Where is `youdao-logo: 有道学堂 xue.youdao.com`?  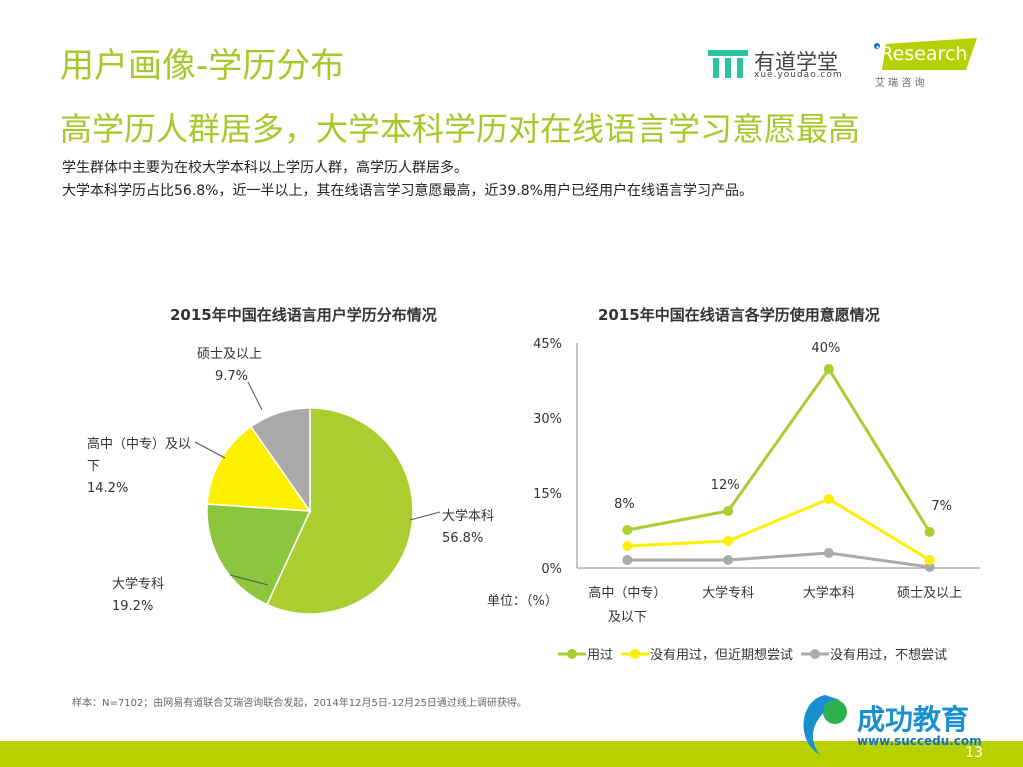
youdao-logo: 有道学堂 xue.youdao.com is located at coordinates (775, 66).